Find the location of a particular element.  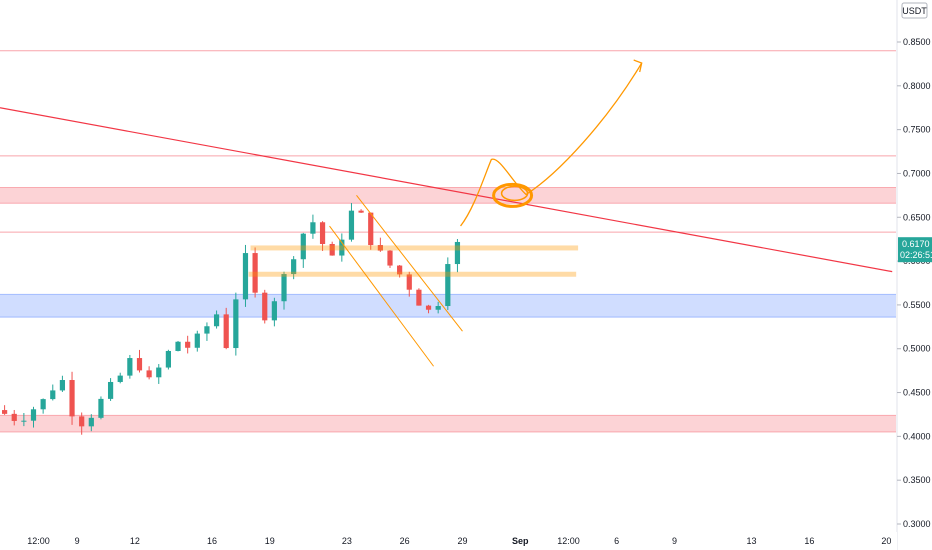

y-tick-label-9: 0.4000 is located at coordinates (917, 436).